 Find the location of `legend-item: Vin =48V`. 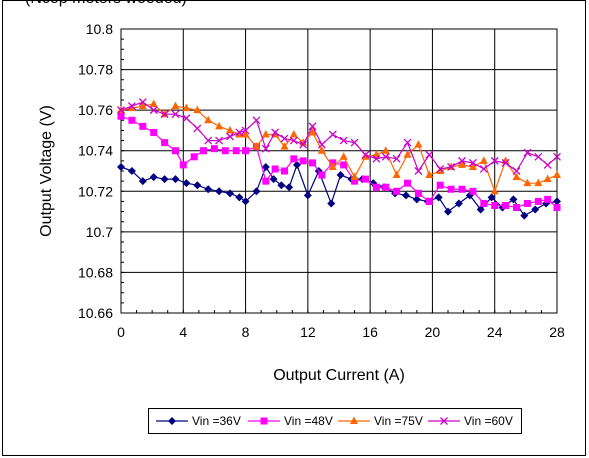

legend-item: Vin =48V is located at coordinates (290, 421).